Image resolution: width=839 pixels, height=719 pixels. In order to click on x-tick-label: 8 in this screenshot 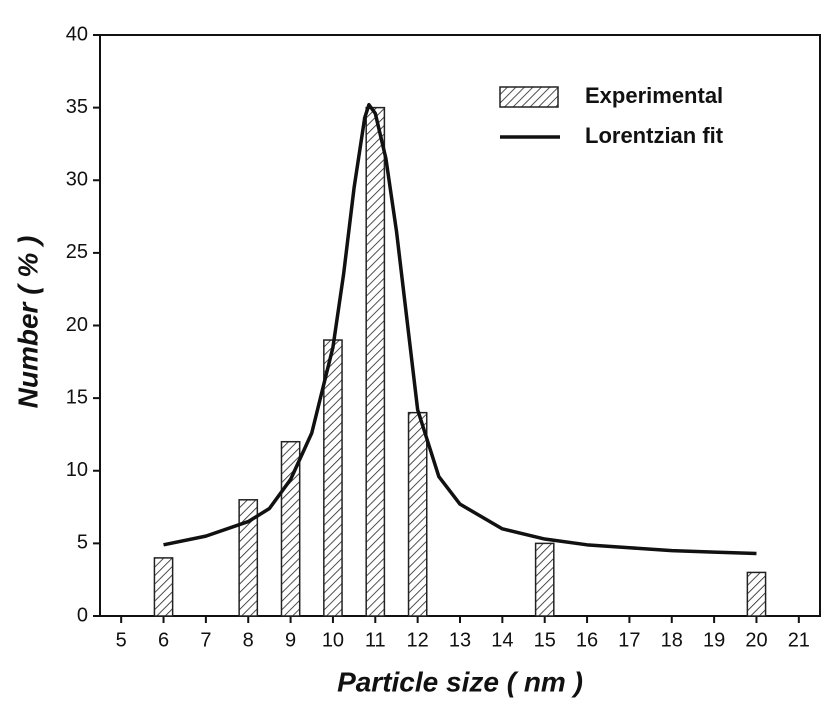, I will do `click(248, 640)`.